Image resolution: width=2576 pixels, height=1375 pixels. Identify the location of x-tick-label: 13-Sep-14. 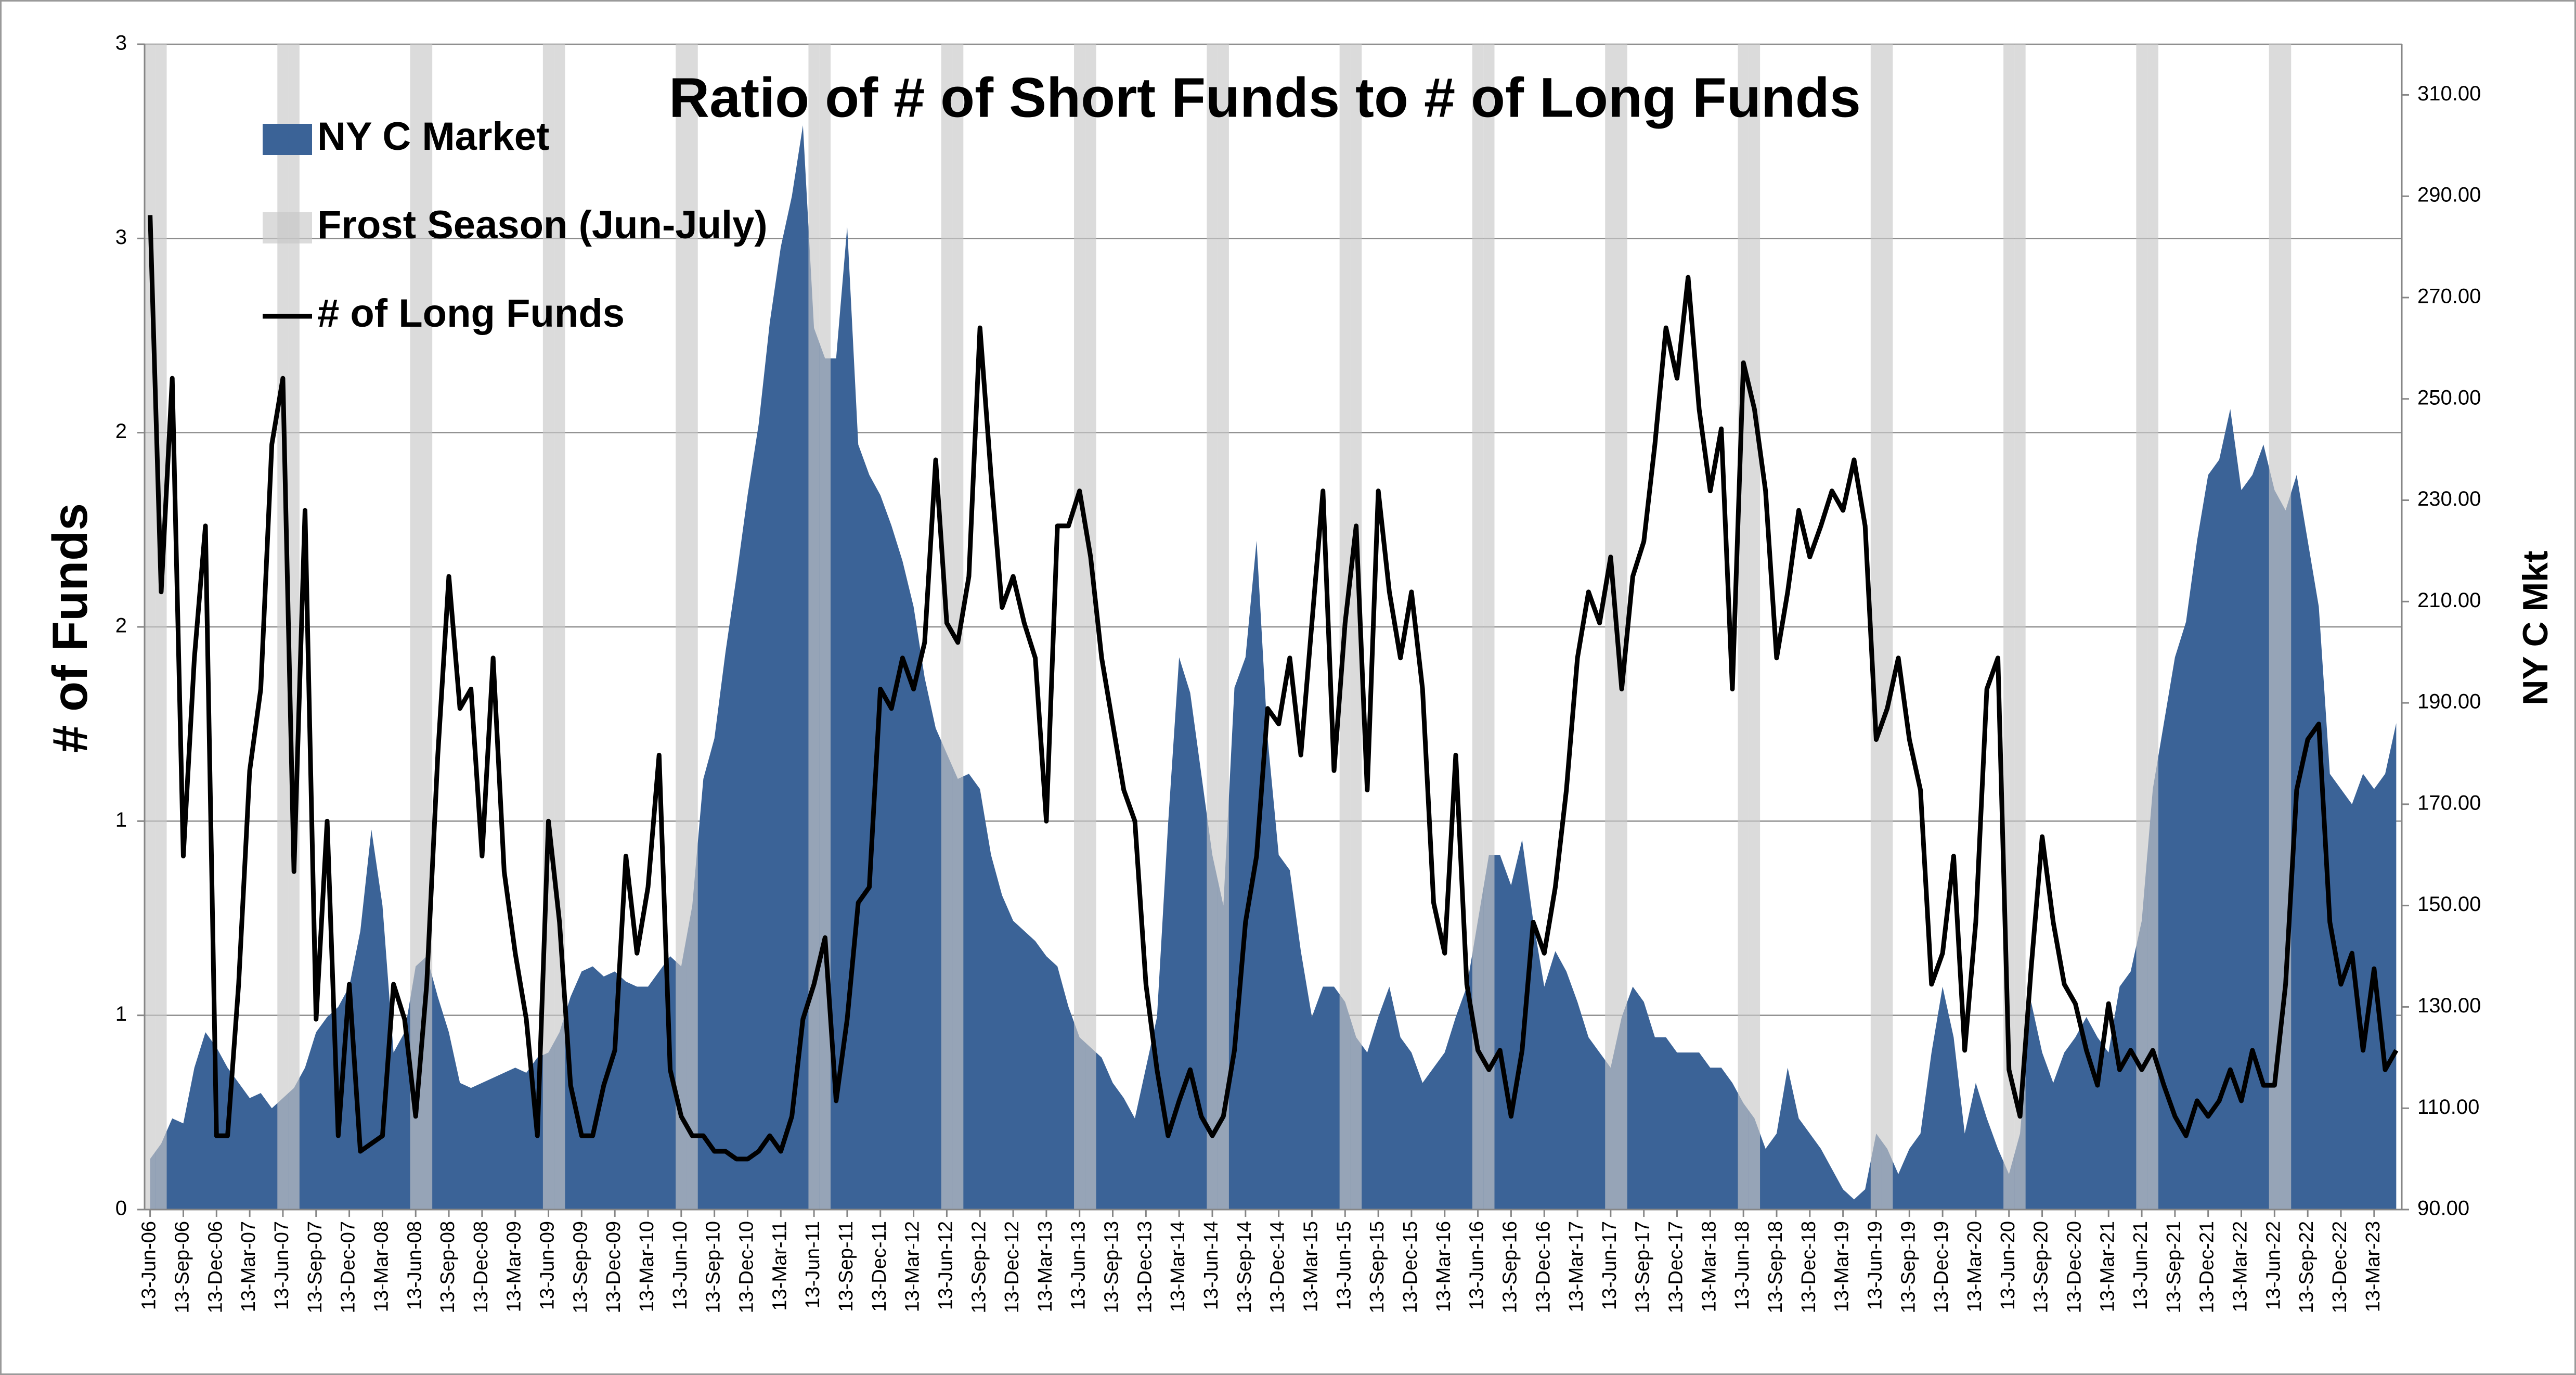
(1244, 1267).